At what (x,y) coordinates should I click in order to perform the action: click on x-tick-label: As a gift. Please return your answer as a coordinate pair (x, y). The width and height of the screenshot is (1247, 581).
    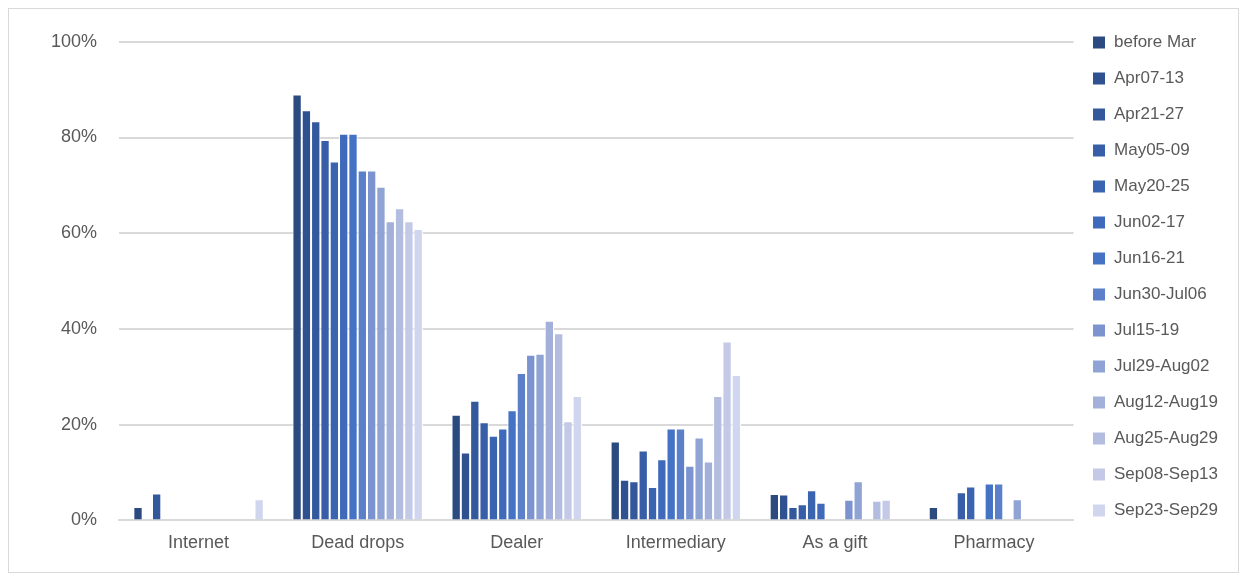
    Looking at the image, I should click on (835, 542).